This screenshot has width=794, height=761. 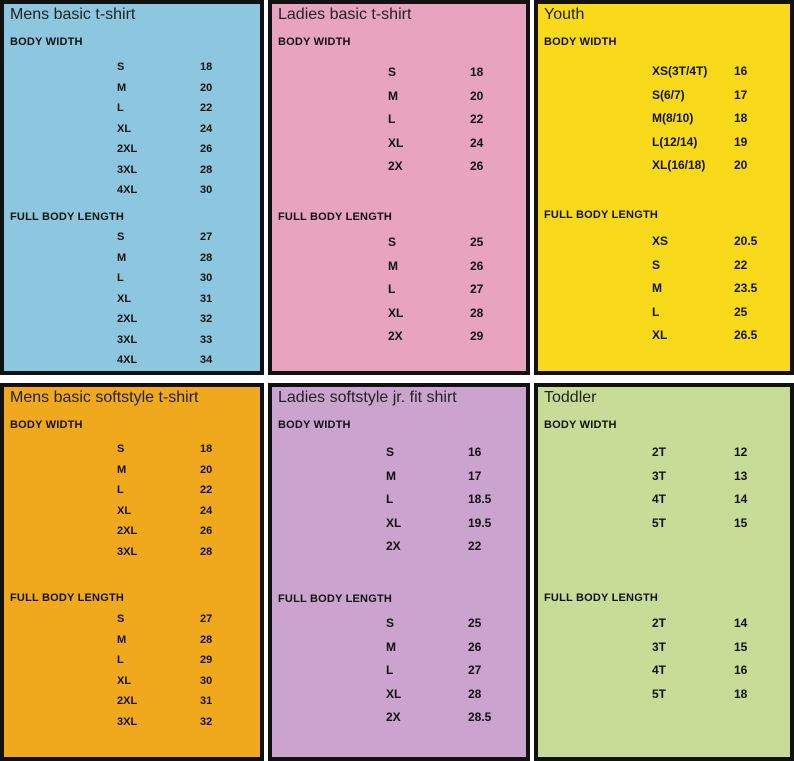 I want to click on body-width-row: S 18, so click(x=132, y=451).